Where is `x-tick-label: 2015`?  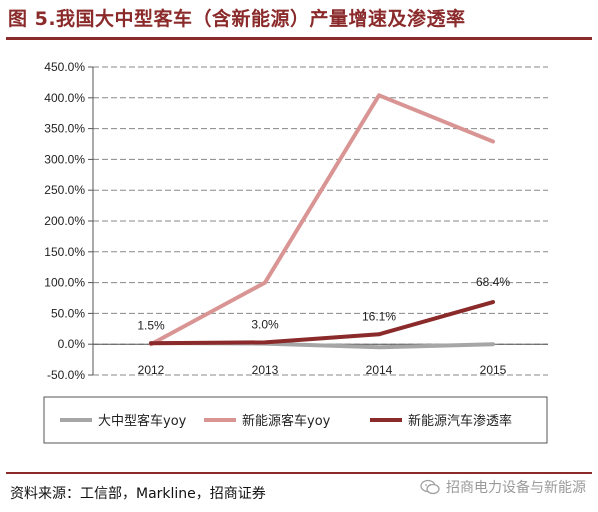
x-tick-label: 2015 is located at coordinates (493, 370).